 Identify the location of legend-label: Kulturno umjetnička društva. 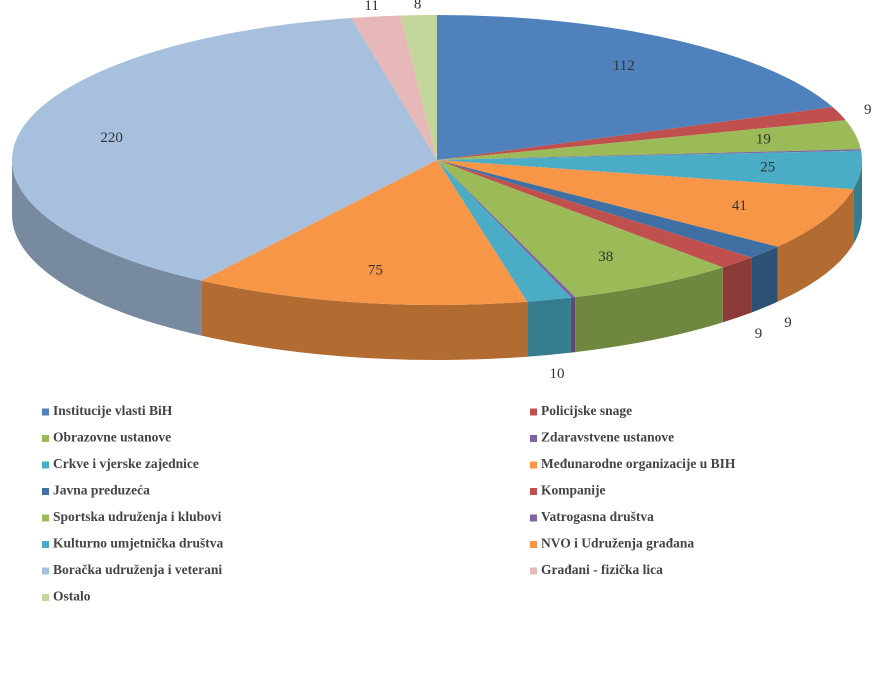
(138, 543).